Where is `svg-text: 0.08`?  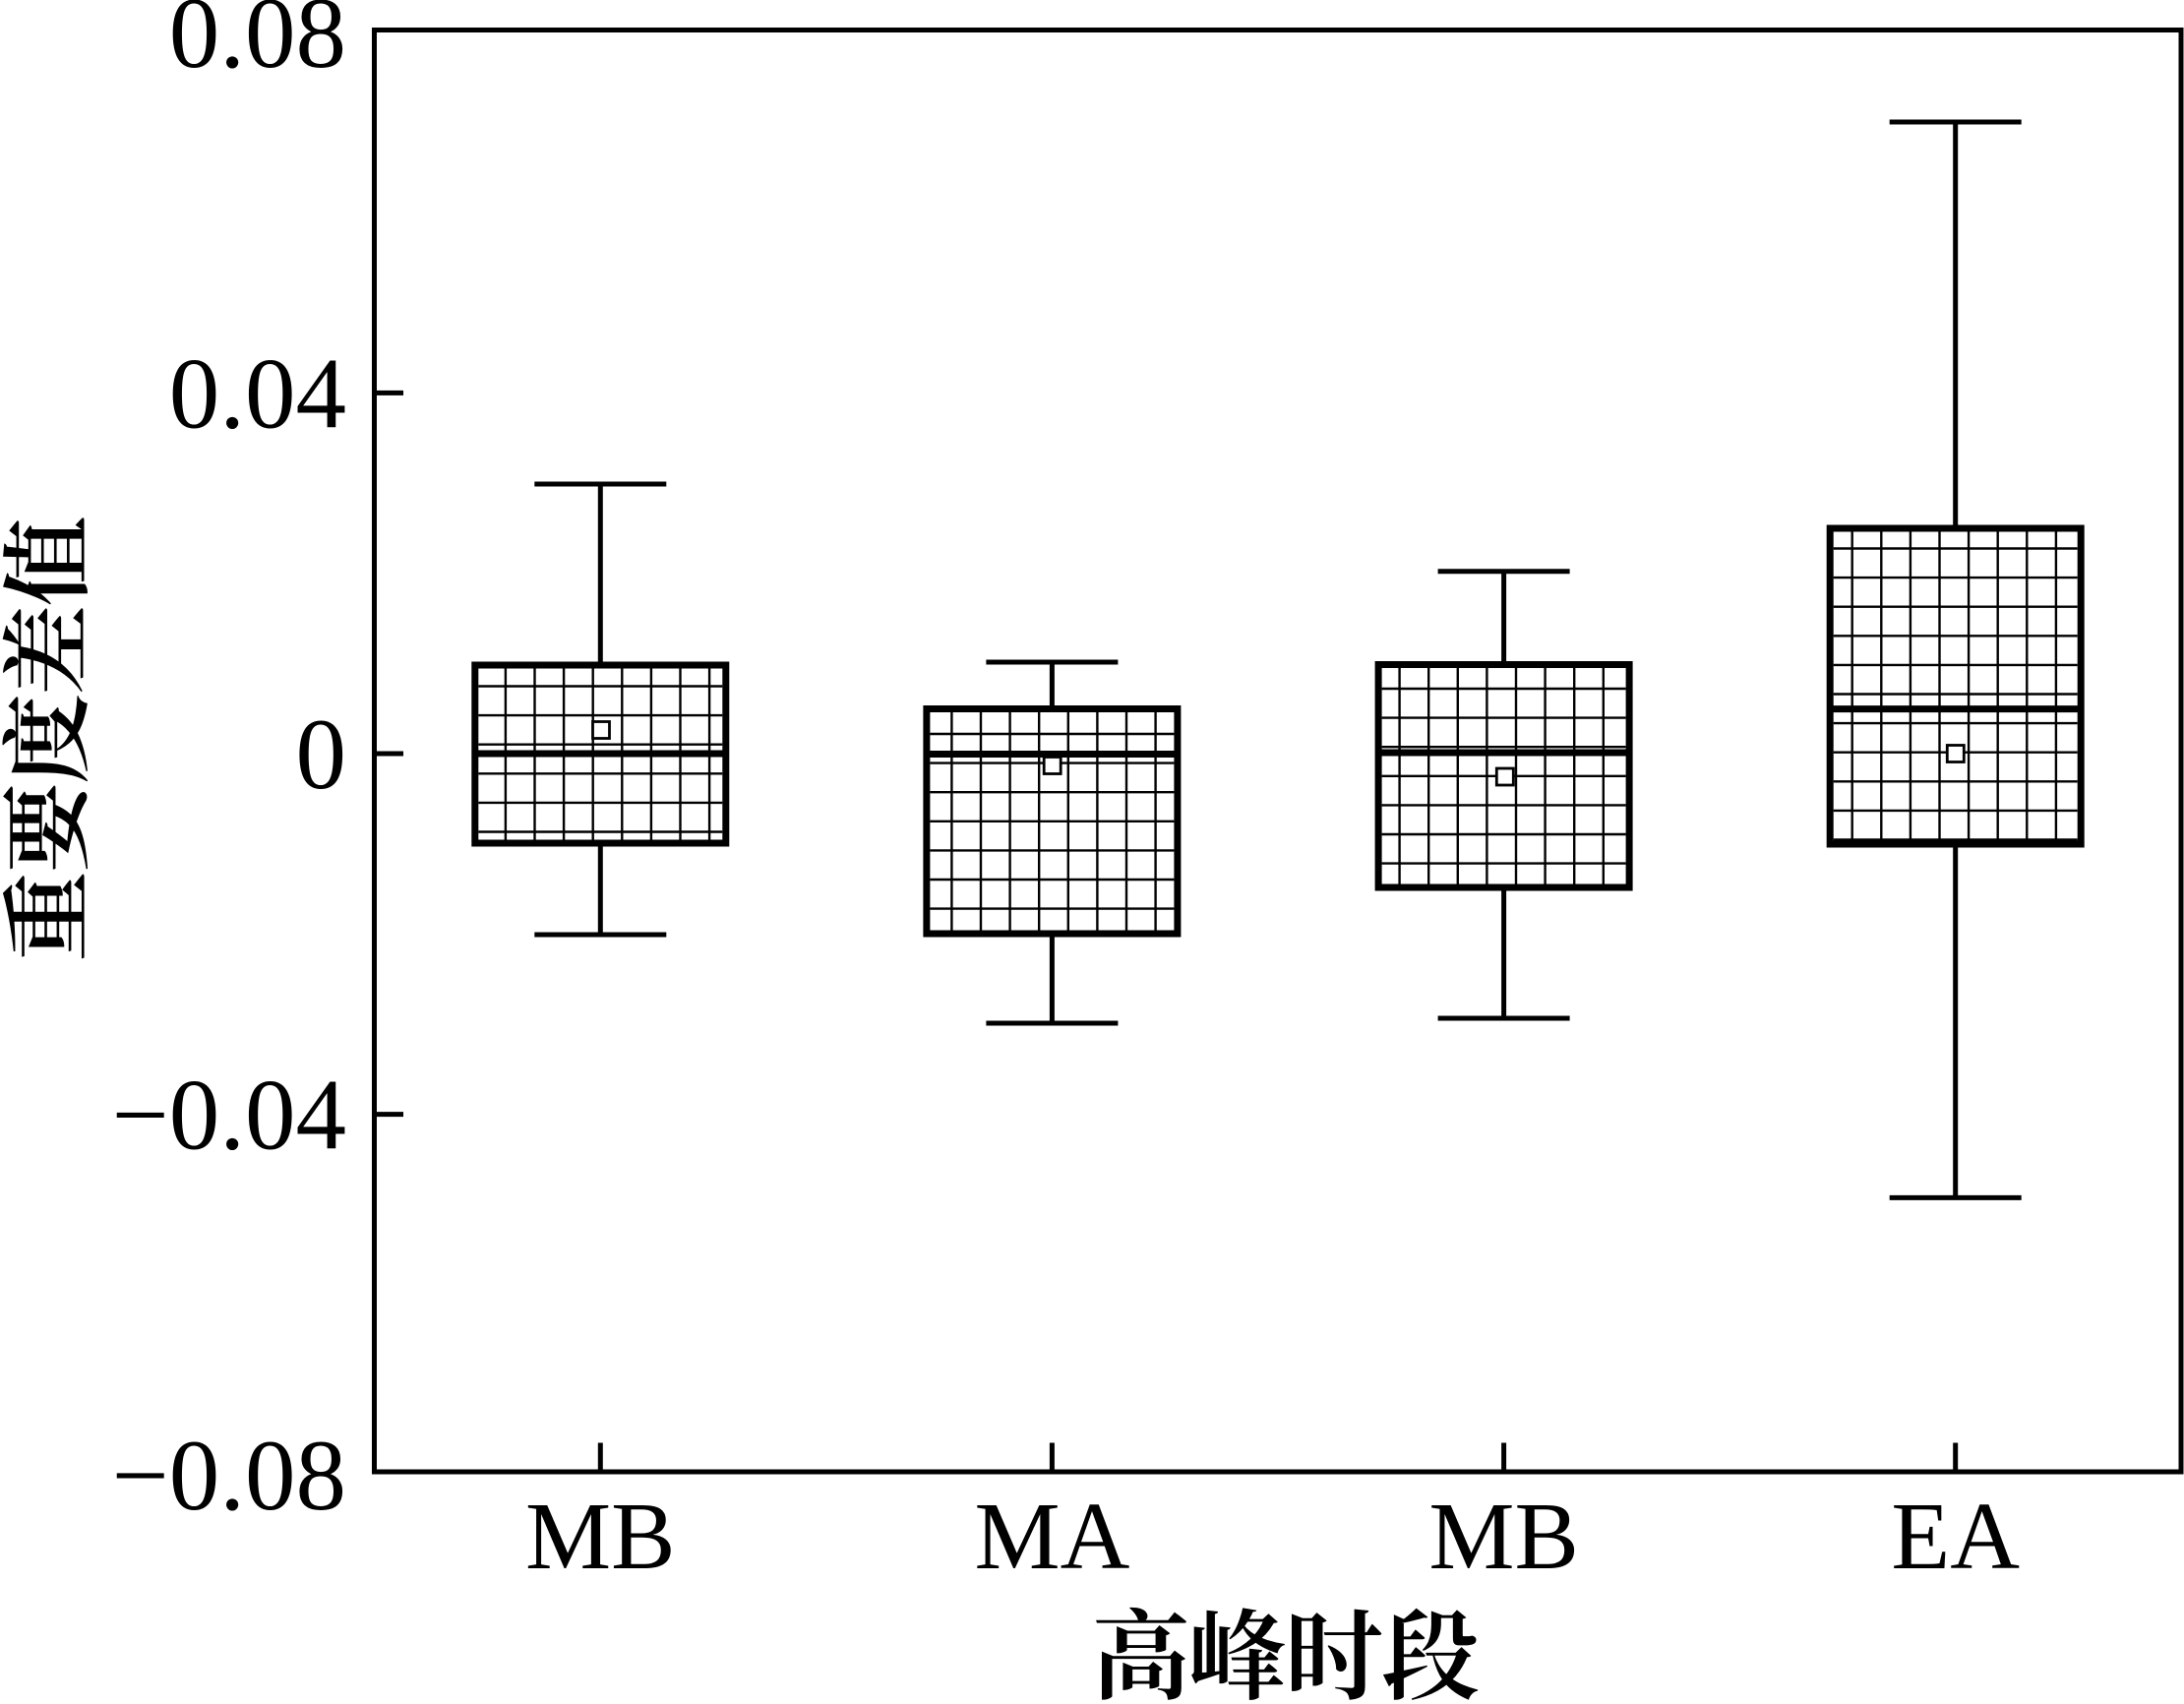
svg-text: 0.08 is located at coordinates (257, 45).